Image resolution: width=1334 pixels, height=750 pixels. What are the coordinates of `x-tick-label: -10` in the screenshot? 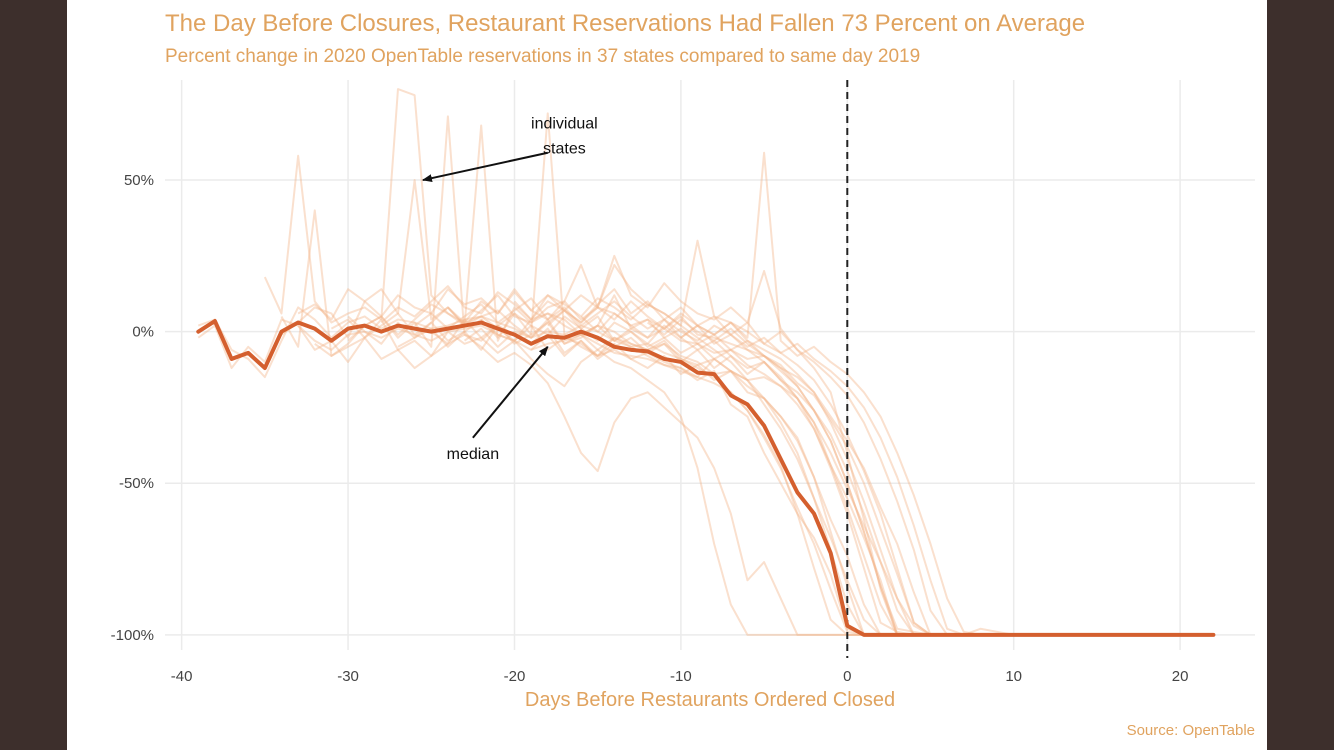 It's located at (681, 676).